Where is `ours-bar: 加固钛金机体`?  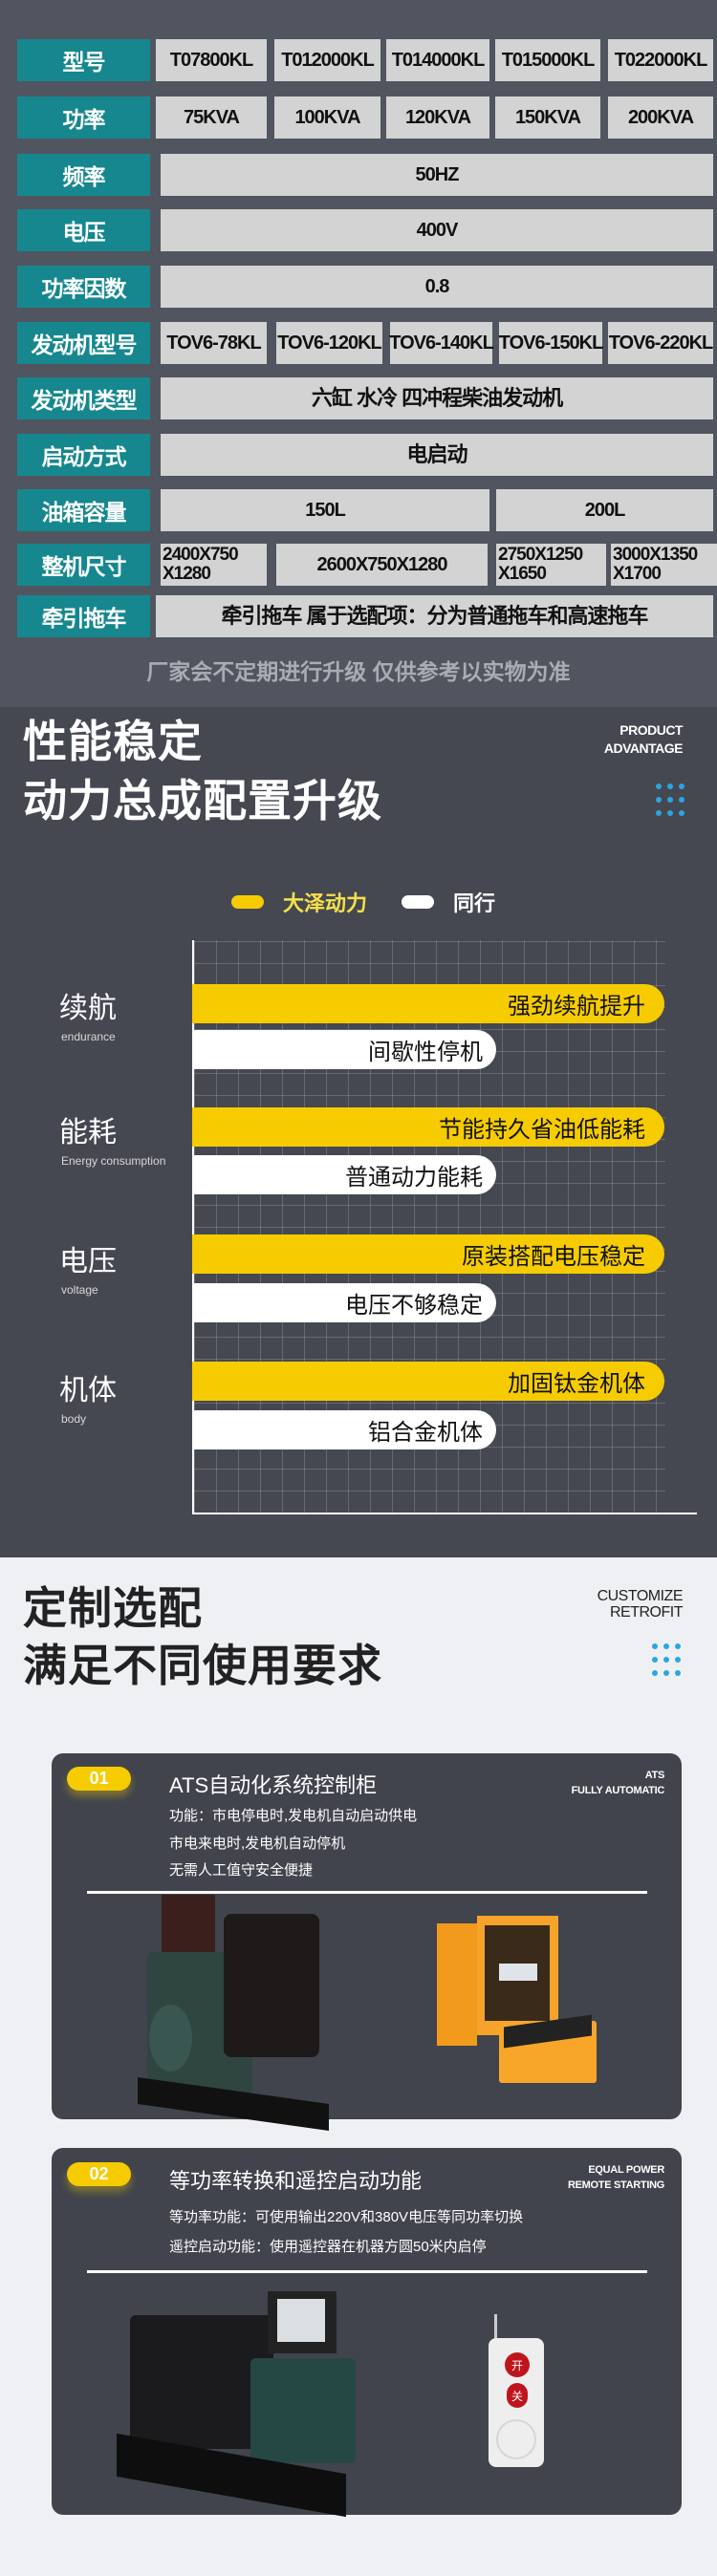 ours-bar: 加固钛金机体 is located at coordinates (428, 1381).